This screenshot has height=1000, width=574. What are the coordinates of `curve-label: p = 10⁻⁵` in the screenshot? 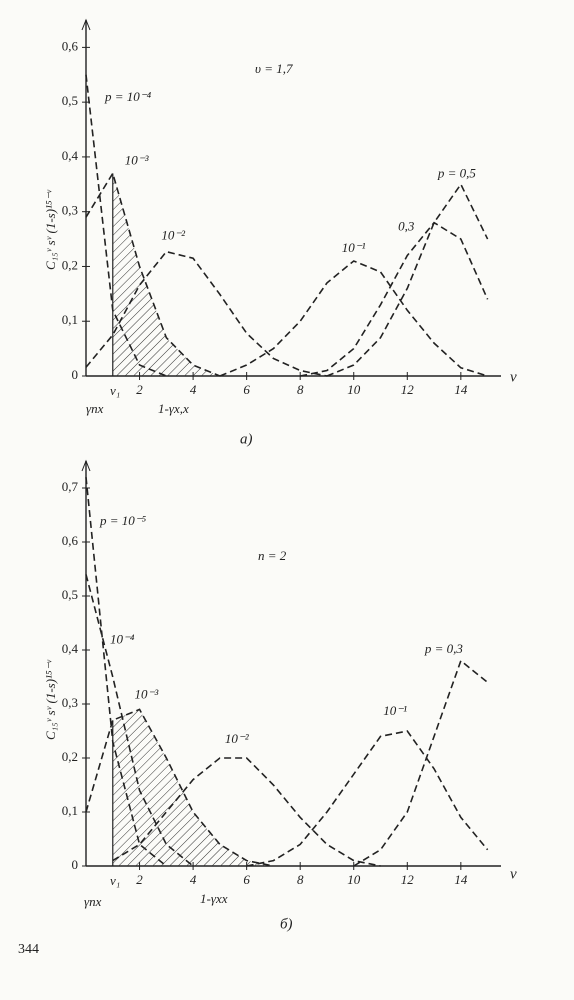 It's located at (123, 520).